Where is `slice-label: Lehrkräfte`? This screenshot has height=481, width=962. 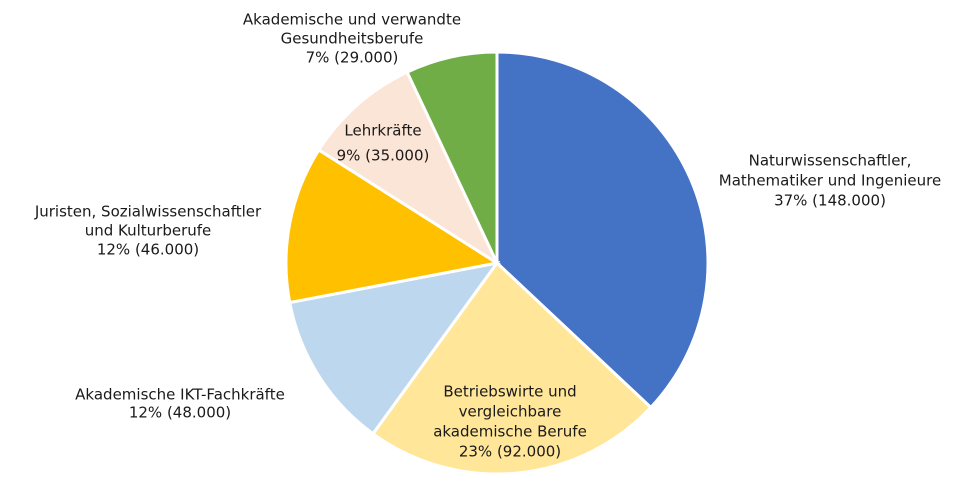
slice-label: Lehrkräfte is located at coordinates (382, 131).